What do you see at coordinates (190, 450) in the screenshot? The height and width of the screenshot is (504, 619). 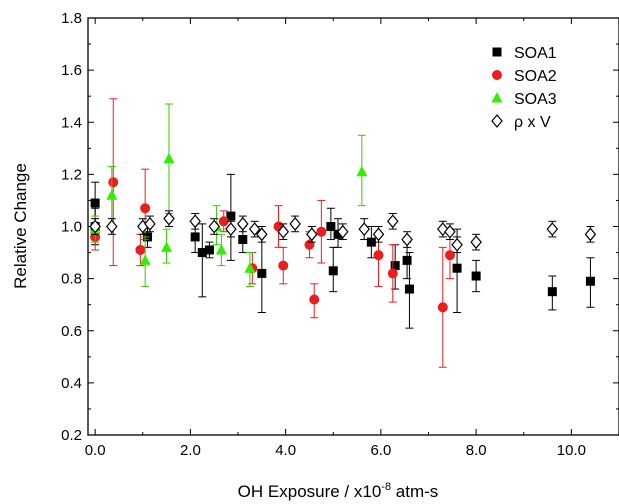 I see `x-tick-label: 2.0` at bounding box center [190, 450].